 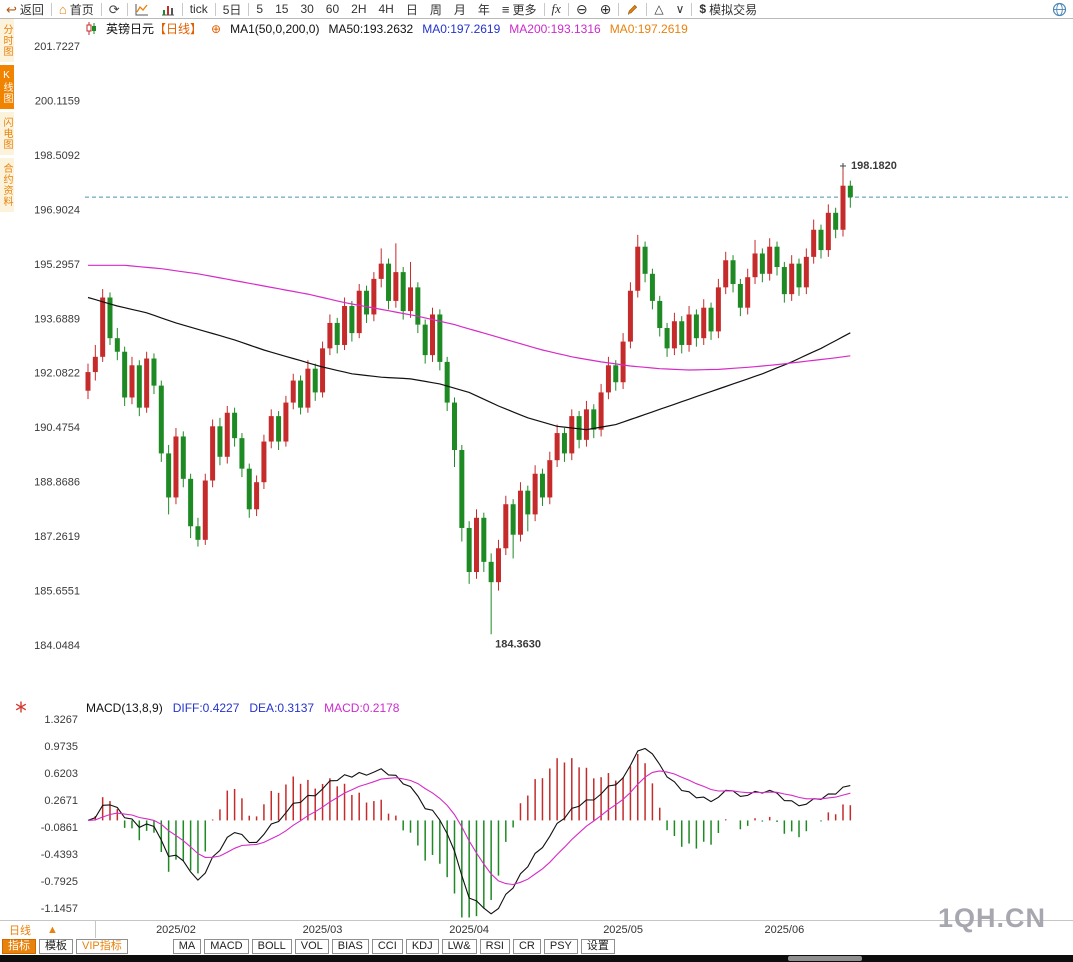 I want to click on indicator-tab: MACD, so click(x=226, y=946).